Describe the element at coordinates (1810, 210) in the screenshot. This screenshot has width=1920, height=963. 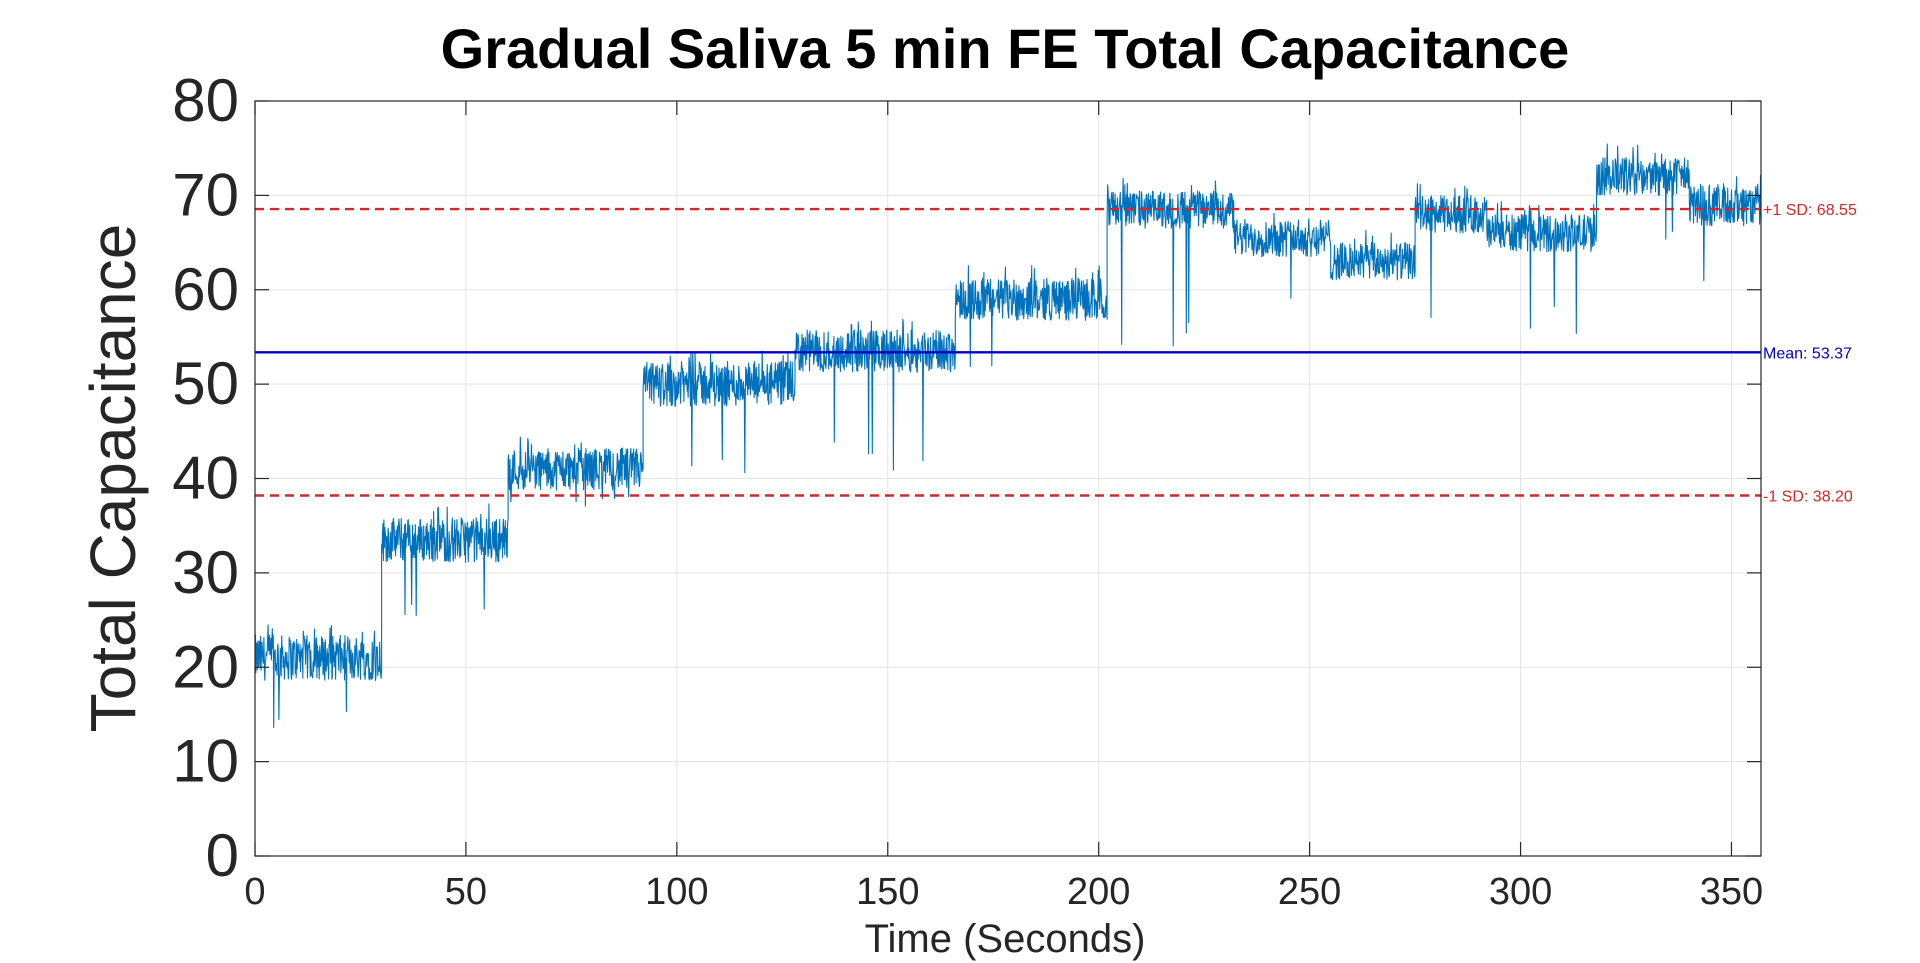
I see `reference-line-label: +1 SD: 68.55` at that location.